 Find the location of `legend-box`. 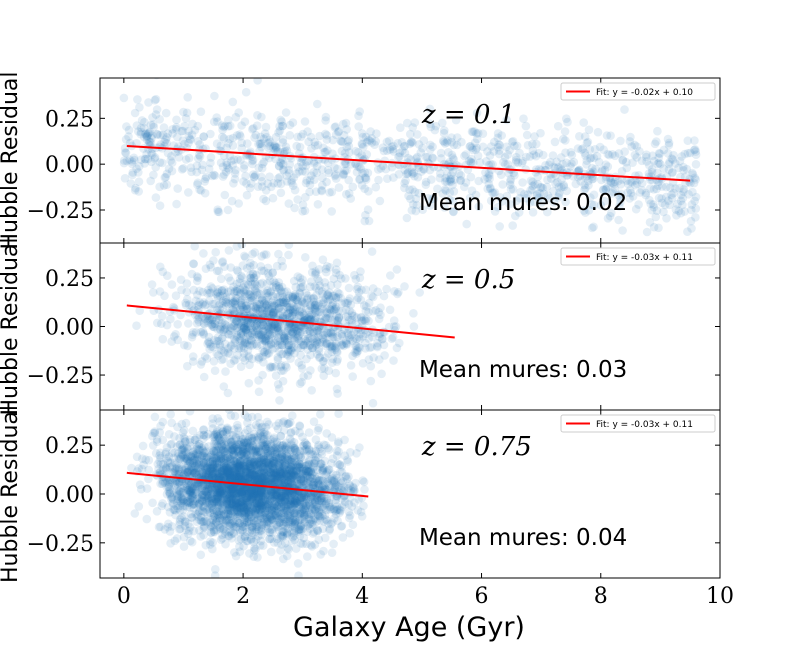

legend-box is located at coordinates (638, 91).